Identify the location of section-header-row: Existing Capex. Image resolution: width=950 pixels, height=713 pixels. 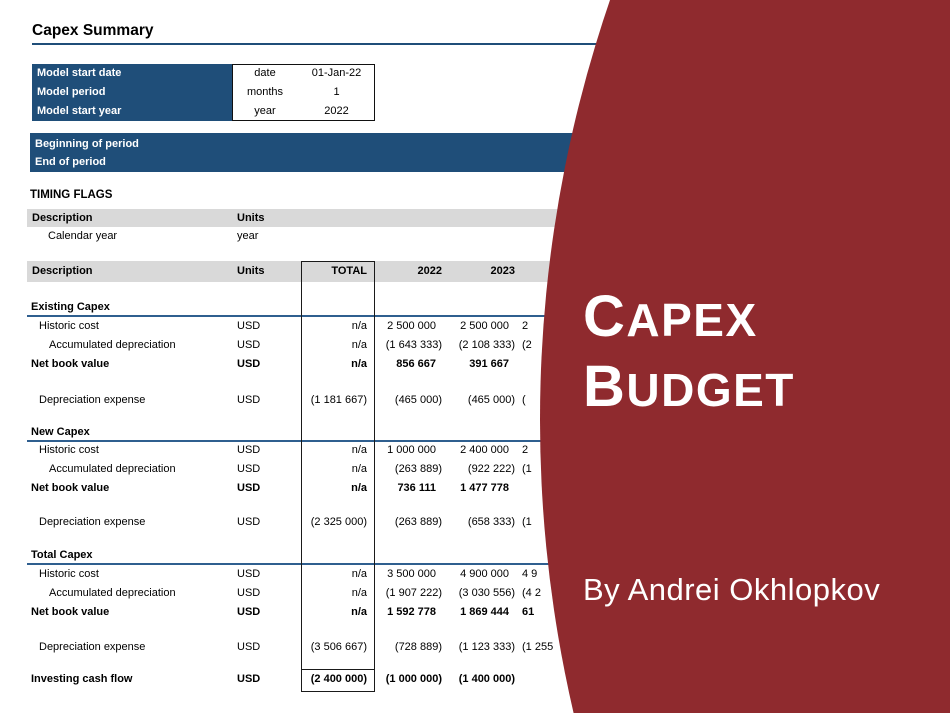
(488, 308).